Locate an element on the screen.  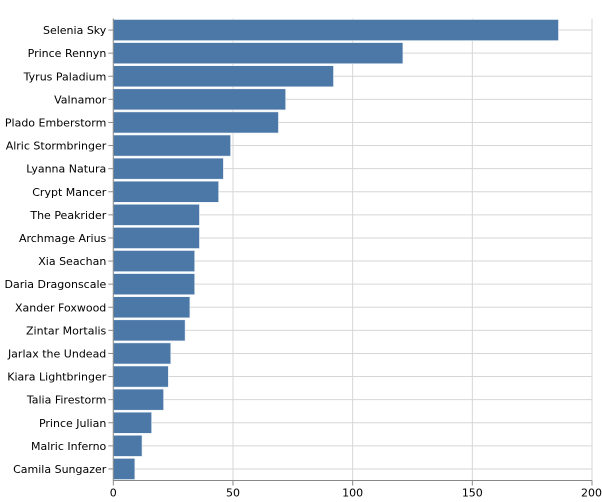
y-tick-label: The Peakrider is located at coordinates (67, 215).